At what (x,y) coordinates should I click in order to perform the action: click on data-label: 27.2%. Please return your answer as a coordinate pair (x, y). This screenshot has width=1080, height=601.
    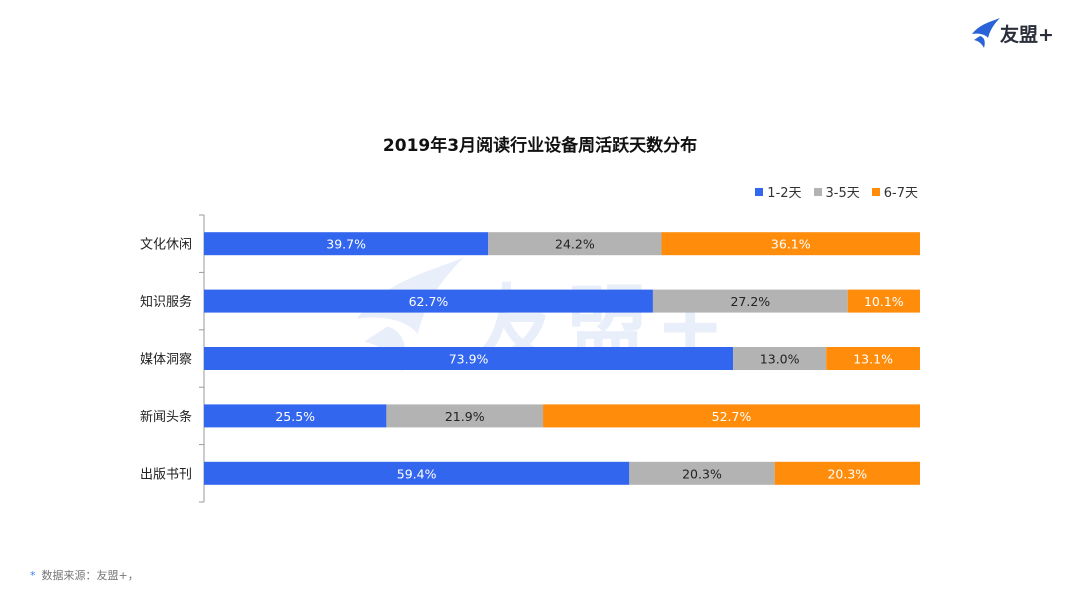
    Looking at the image, I should click on (750, 301).